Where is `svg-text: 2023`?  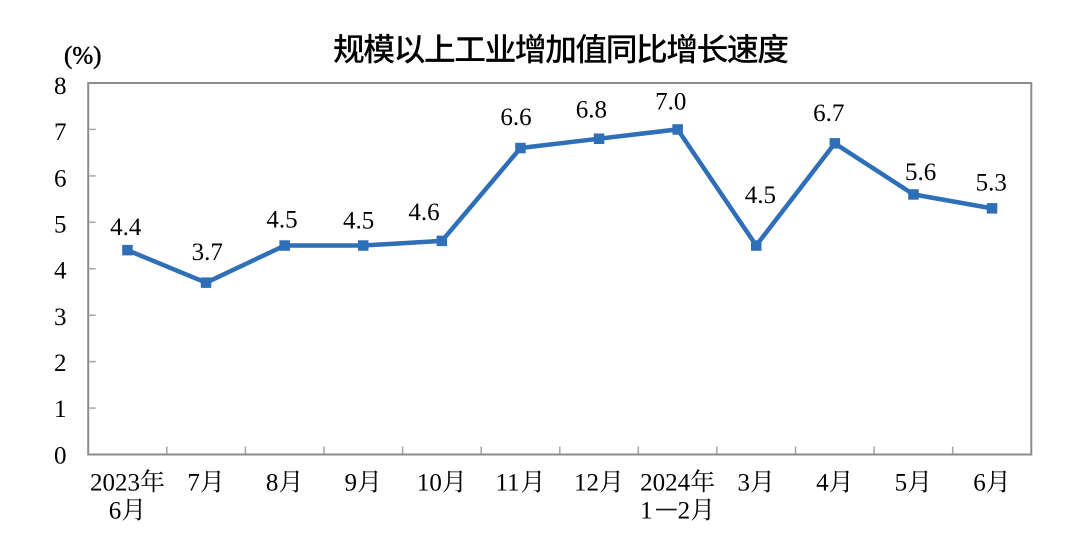 svg-text: 2023 is located at coordinates (115, 483).